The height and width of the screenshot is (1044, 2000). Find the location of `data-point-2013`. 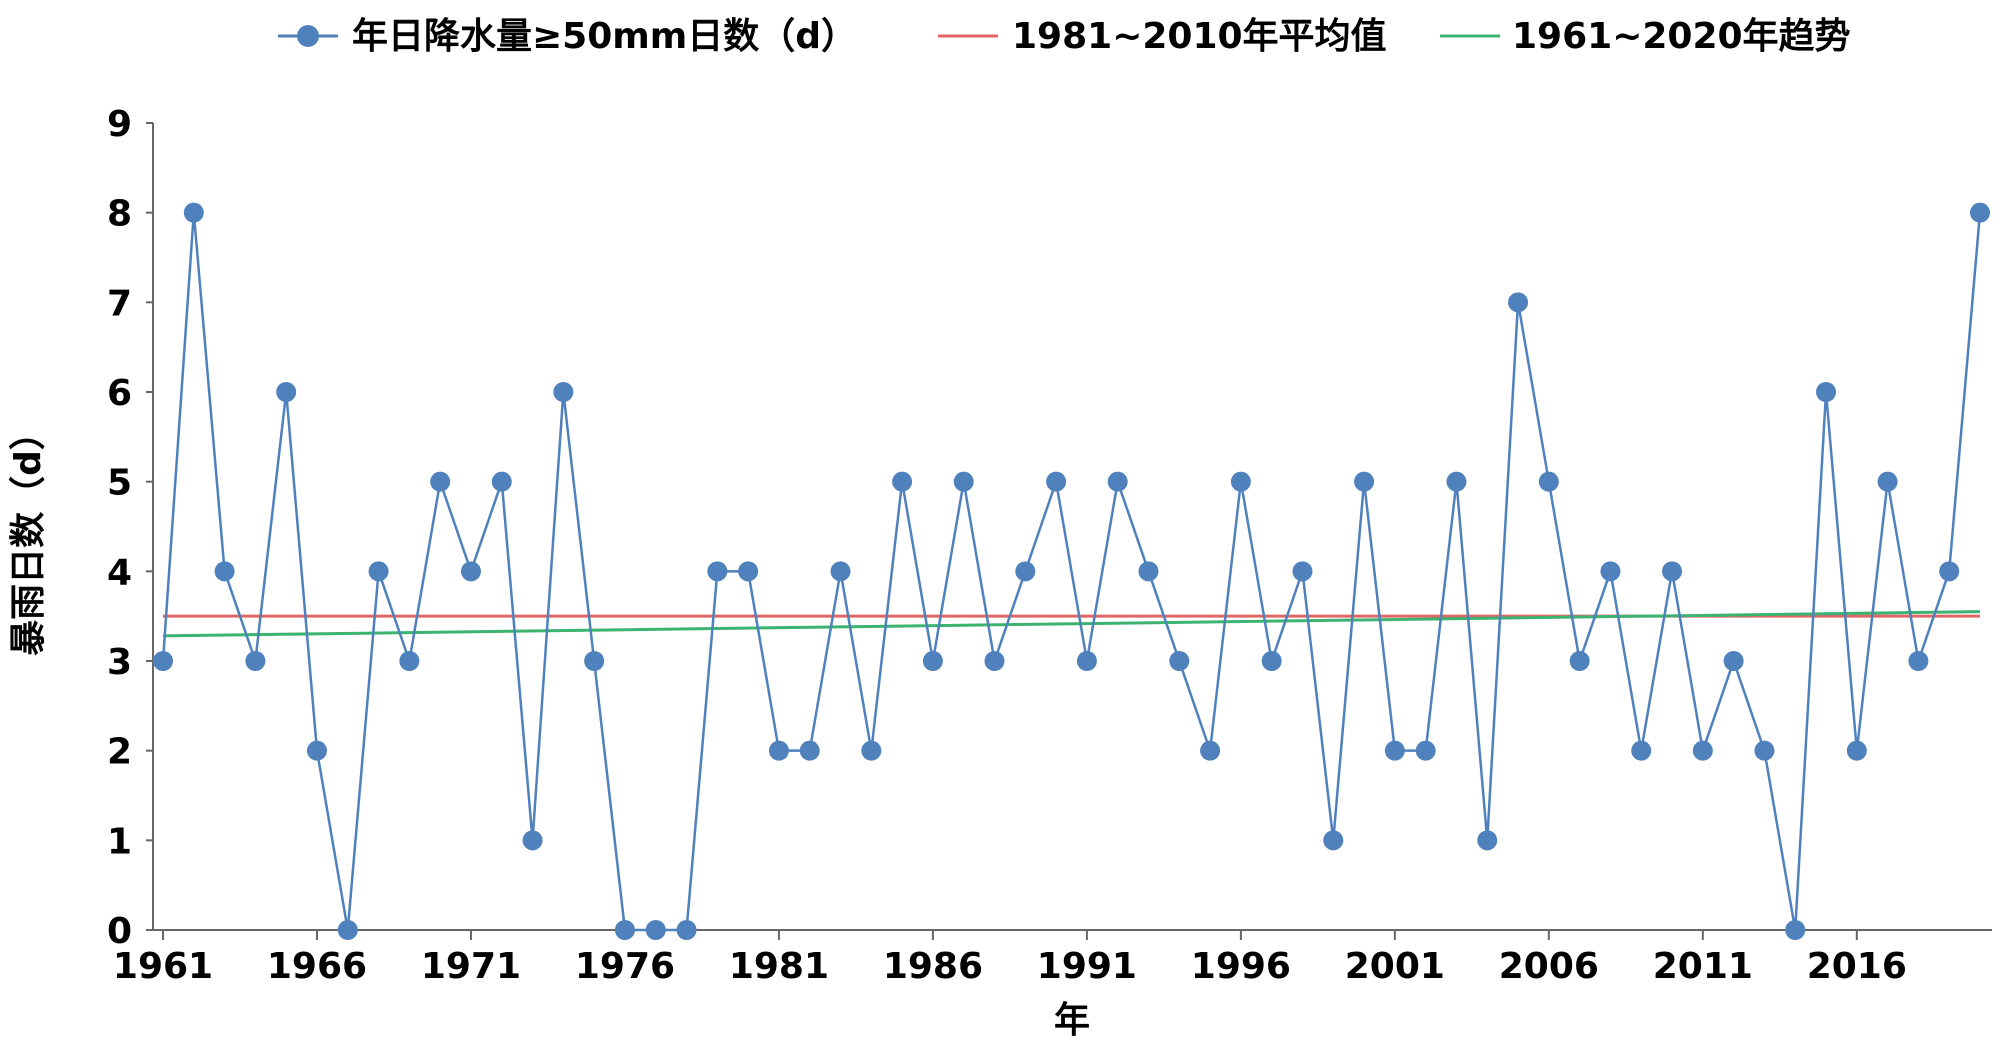

data-point-2013 is located at coordinates (1764, 750).